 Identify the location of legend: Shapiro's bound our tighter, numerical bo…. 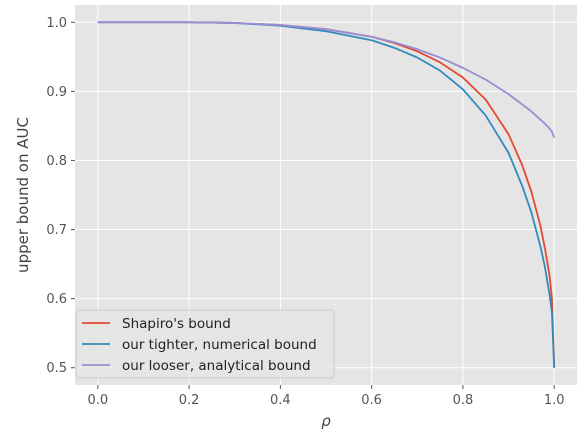
(205, 344).